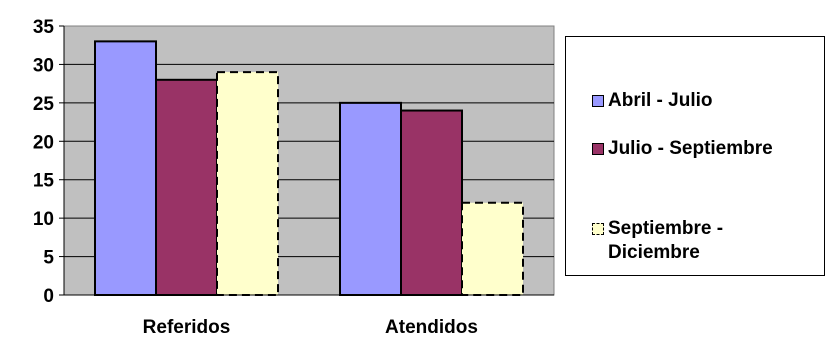  I want to click on y-tick-label: 25, so click(44, 104).